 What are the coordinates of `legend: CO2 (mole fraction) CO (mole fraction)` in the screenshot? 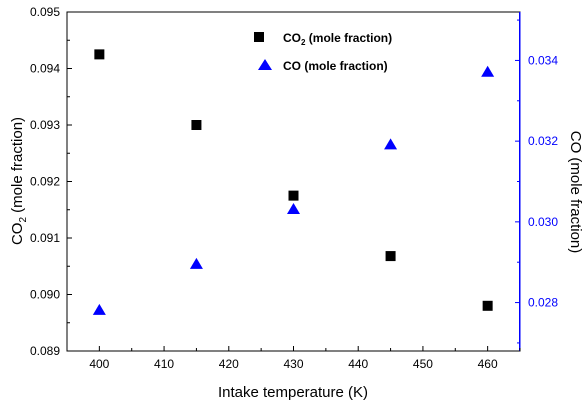 It's located at (323, 52).